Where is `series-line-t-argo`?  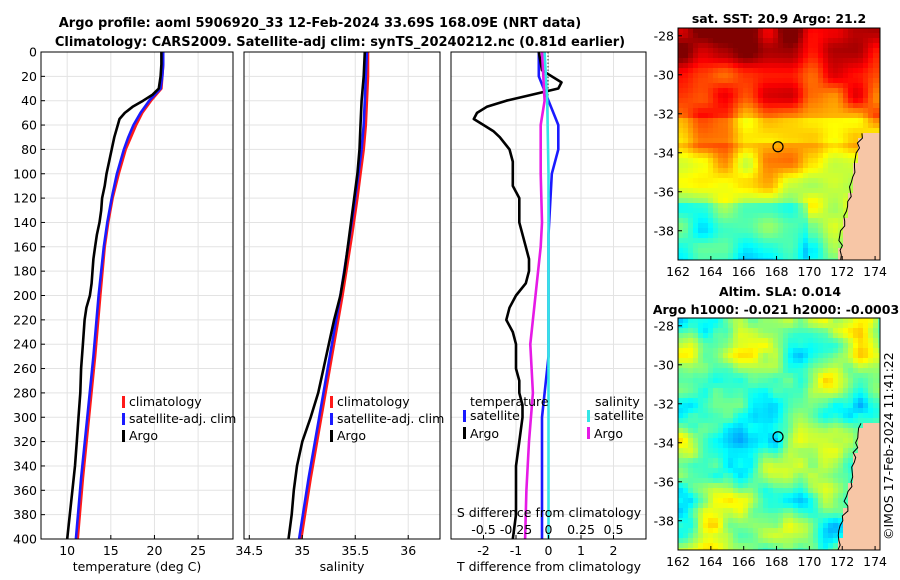
series-line-t-argo is located at coordinates (517, 295).